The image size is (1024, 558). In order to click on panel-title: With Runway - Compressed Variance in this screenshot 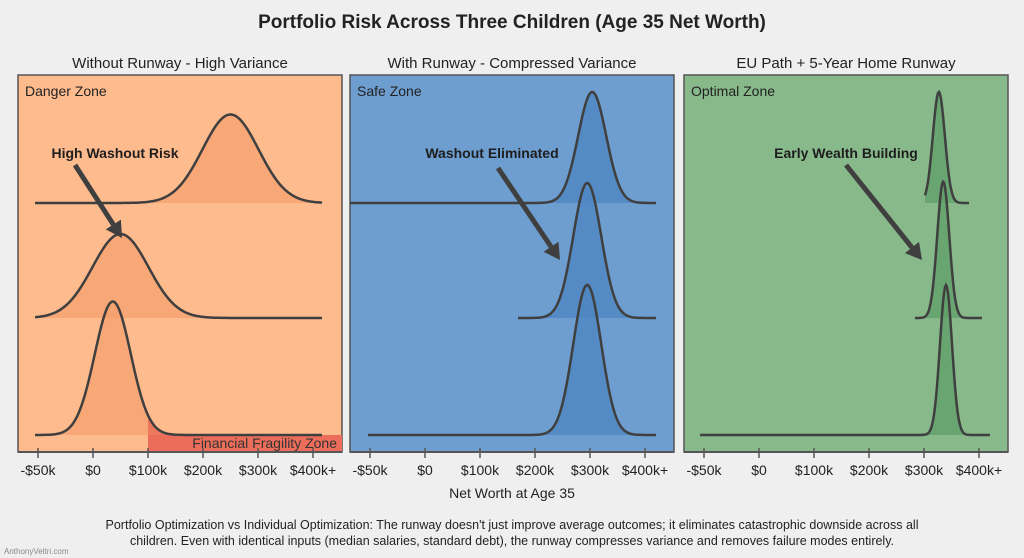, I will do `click(512, 63)`.